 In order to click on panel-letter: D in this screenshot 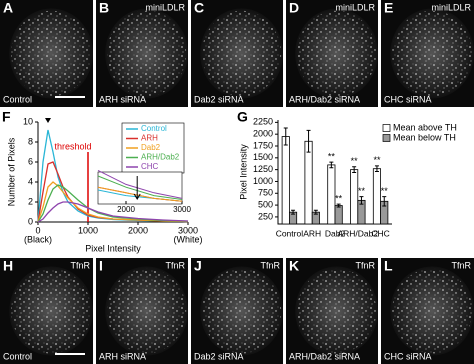, I will do `click(294, 8)`.